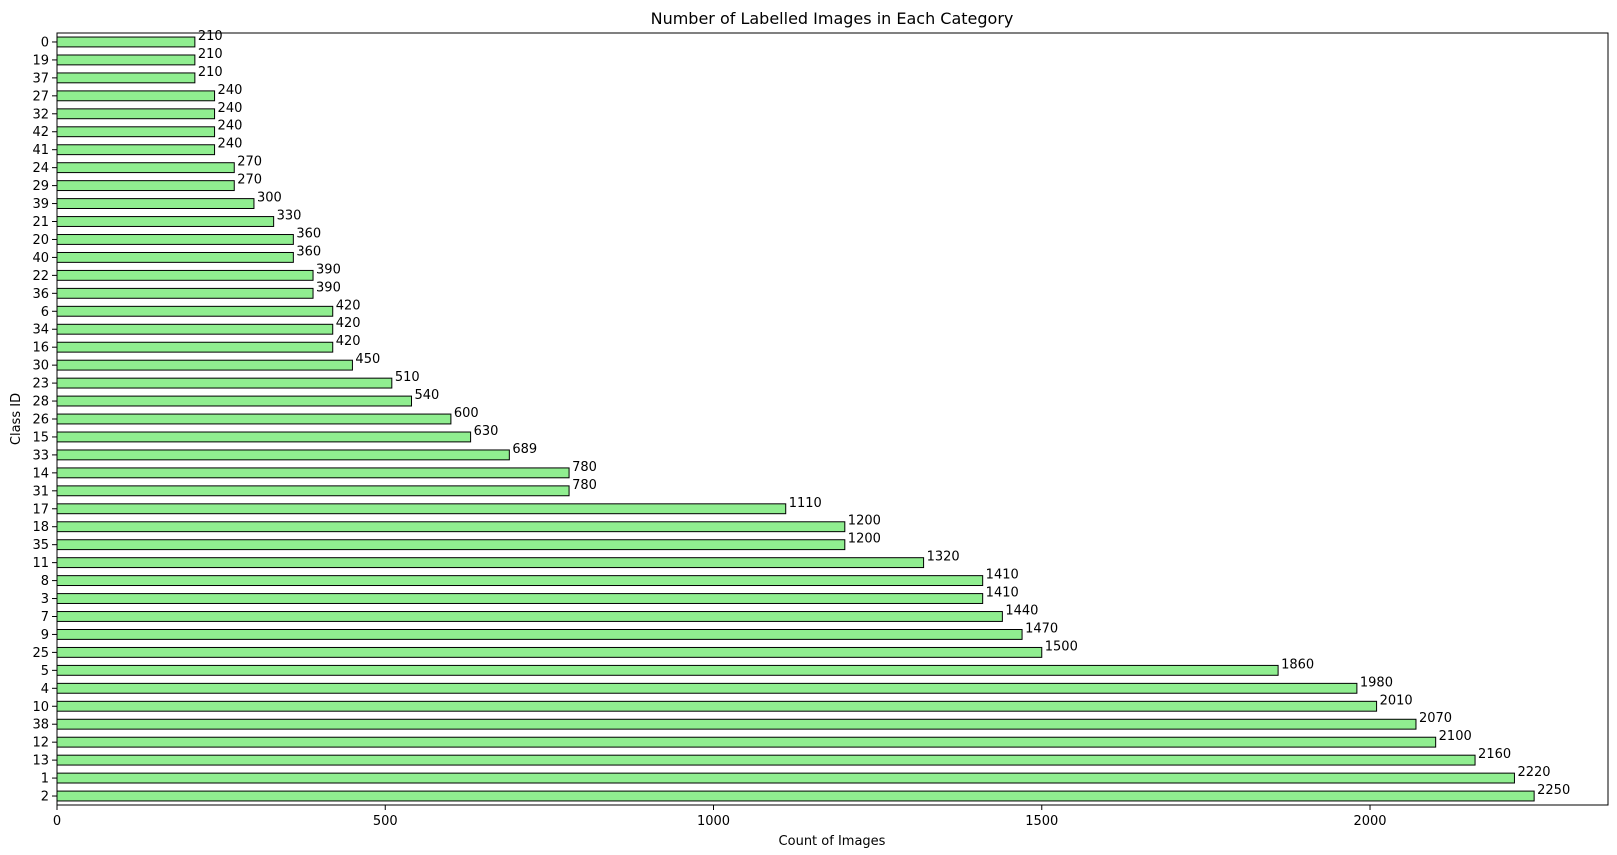 This screenshot has height=855, width=1617. Describe the element at coordinates (943, 557) in the screenshot. I see `bar-value-label: 1320` at that location.